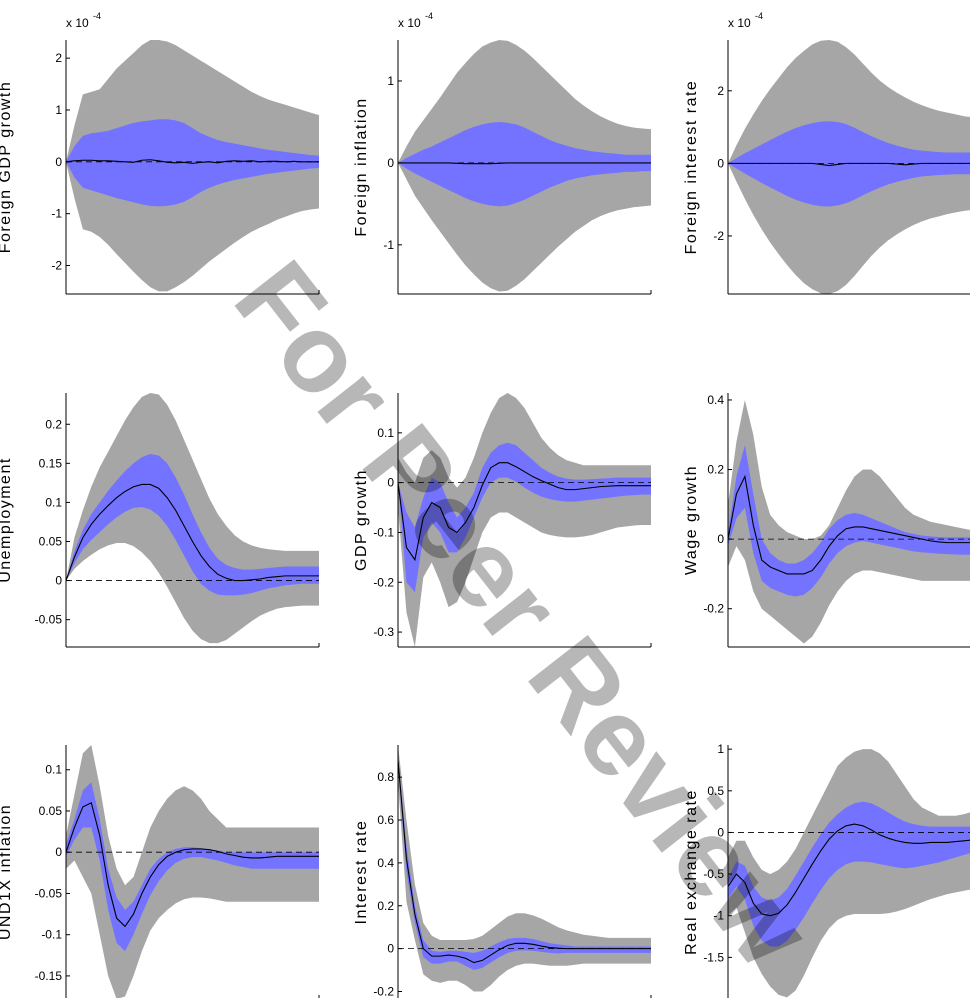  What do you see at coordinates (385, 777) in the screenshot?
I see `y-tick-label: 0.8` at bounding box center [385, 777].